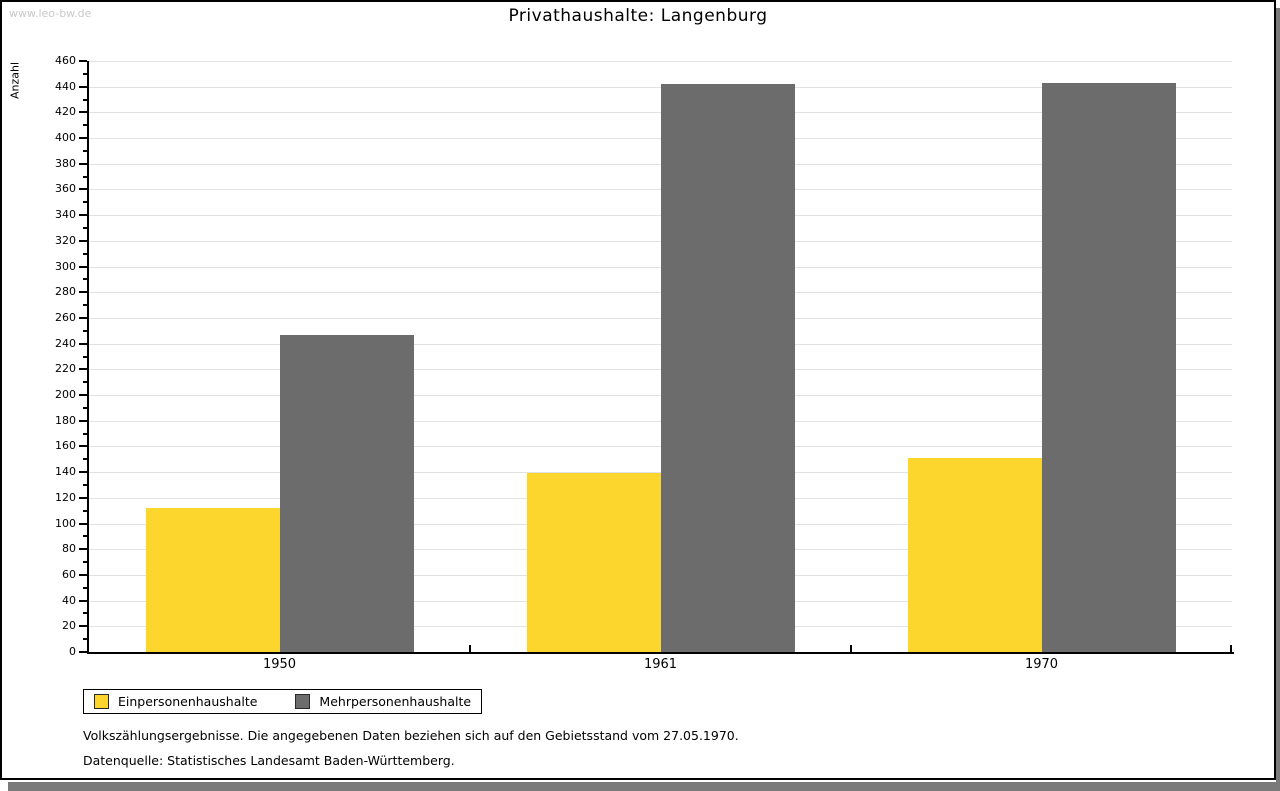  Describe the element at coordinates (101, 701) in the screenshot. I see `legend-swatch-einpersonenhaushalte` at that location.